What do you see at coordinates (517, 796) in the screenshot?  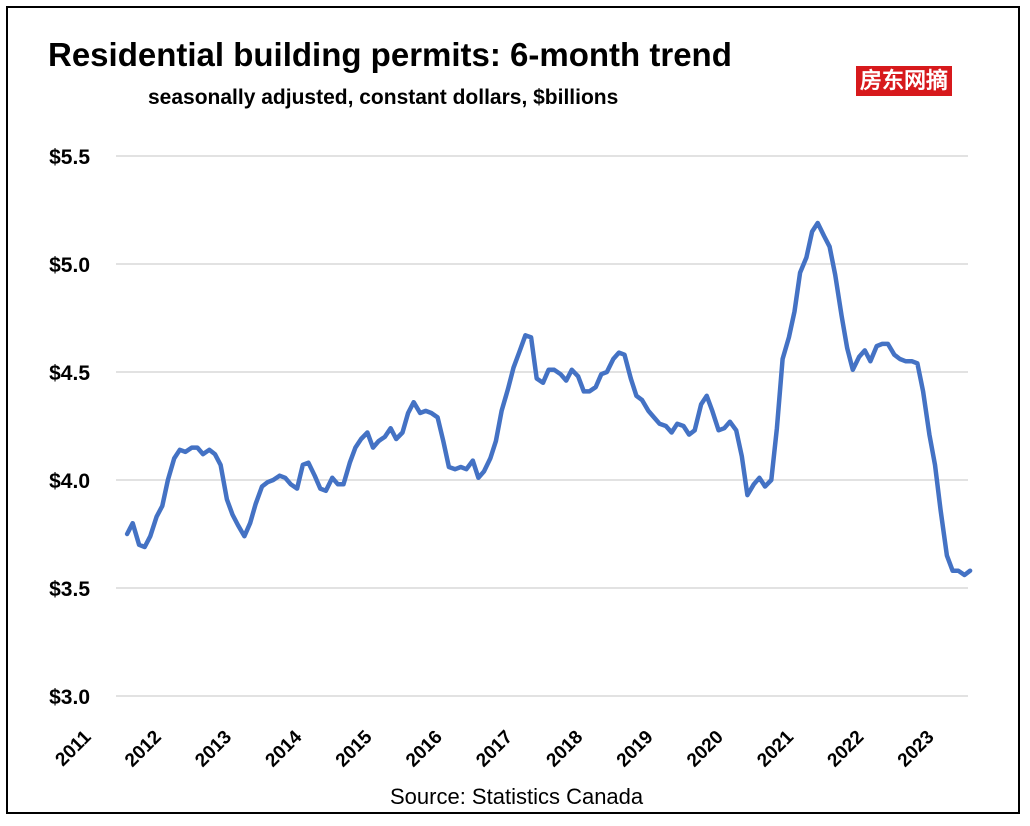 I see `source-note: Source: Statistics Canada` at bounding box center [517, 796].